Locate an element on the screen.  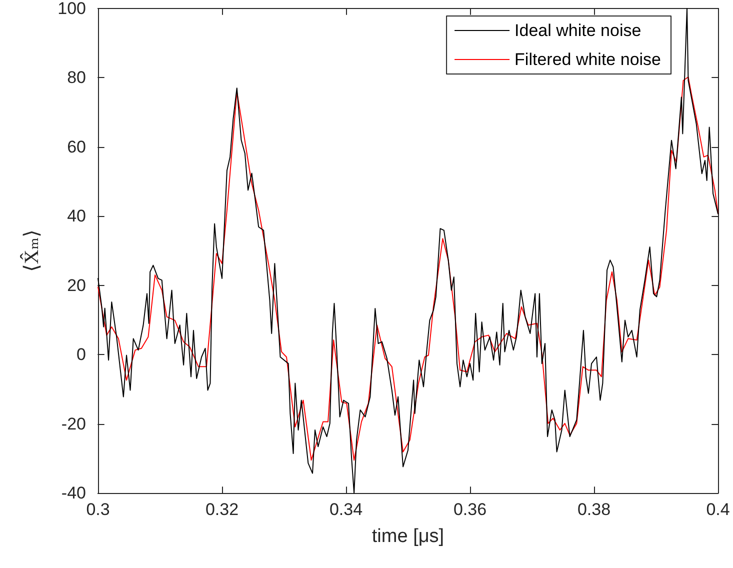
y-tick-label: 0 is located at coordinates (81, 354).